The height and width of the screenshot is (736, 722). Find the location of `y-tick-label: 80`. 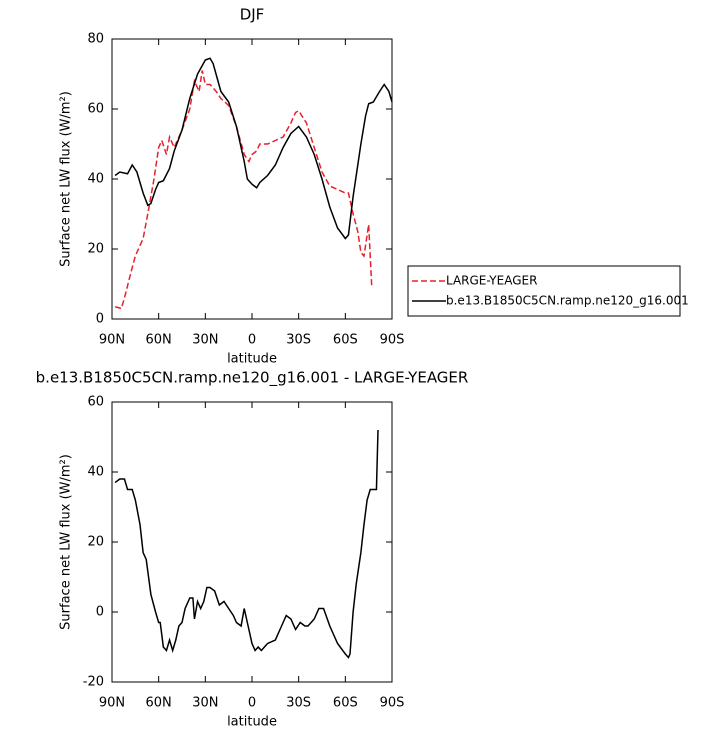

y-tick-label: 80 is located at coordinates (95, 39).